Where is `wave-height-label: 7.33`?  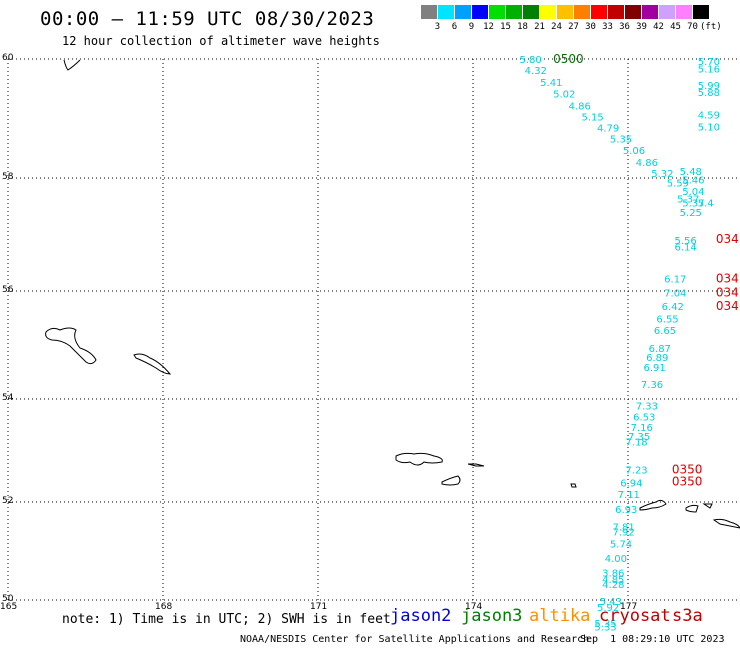
wave-height-label: 7.33 is located at coordinates (647, 406).